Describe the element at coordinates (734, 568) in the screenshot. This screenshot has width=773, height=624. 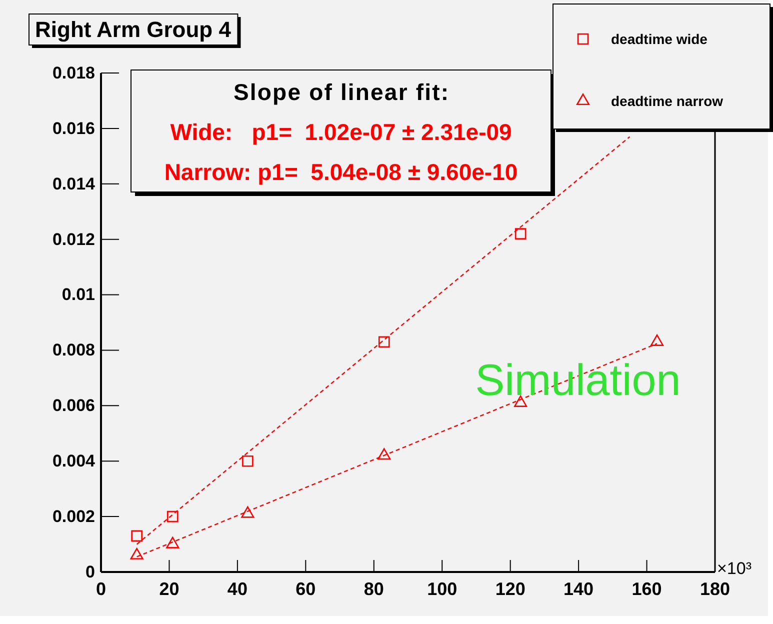
I see `x-axis-title: ×10³` at that location.